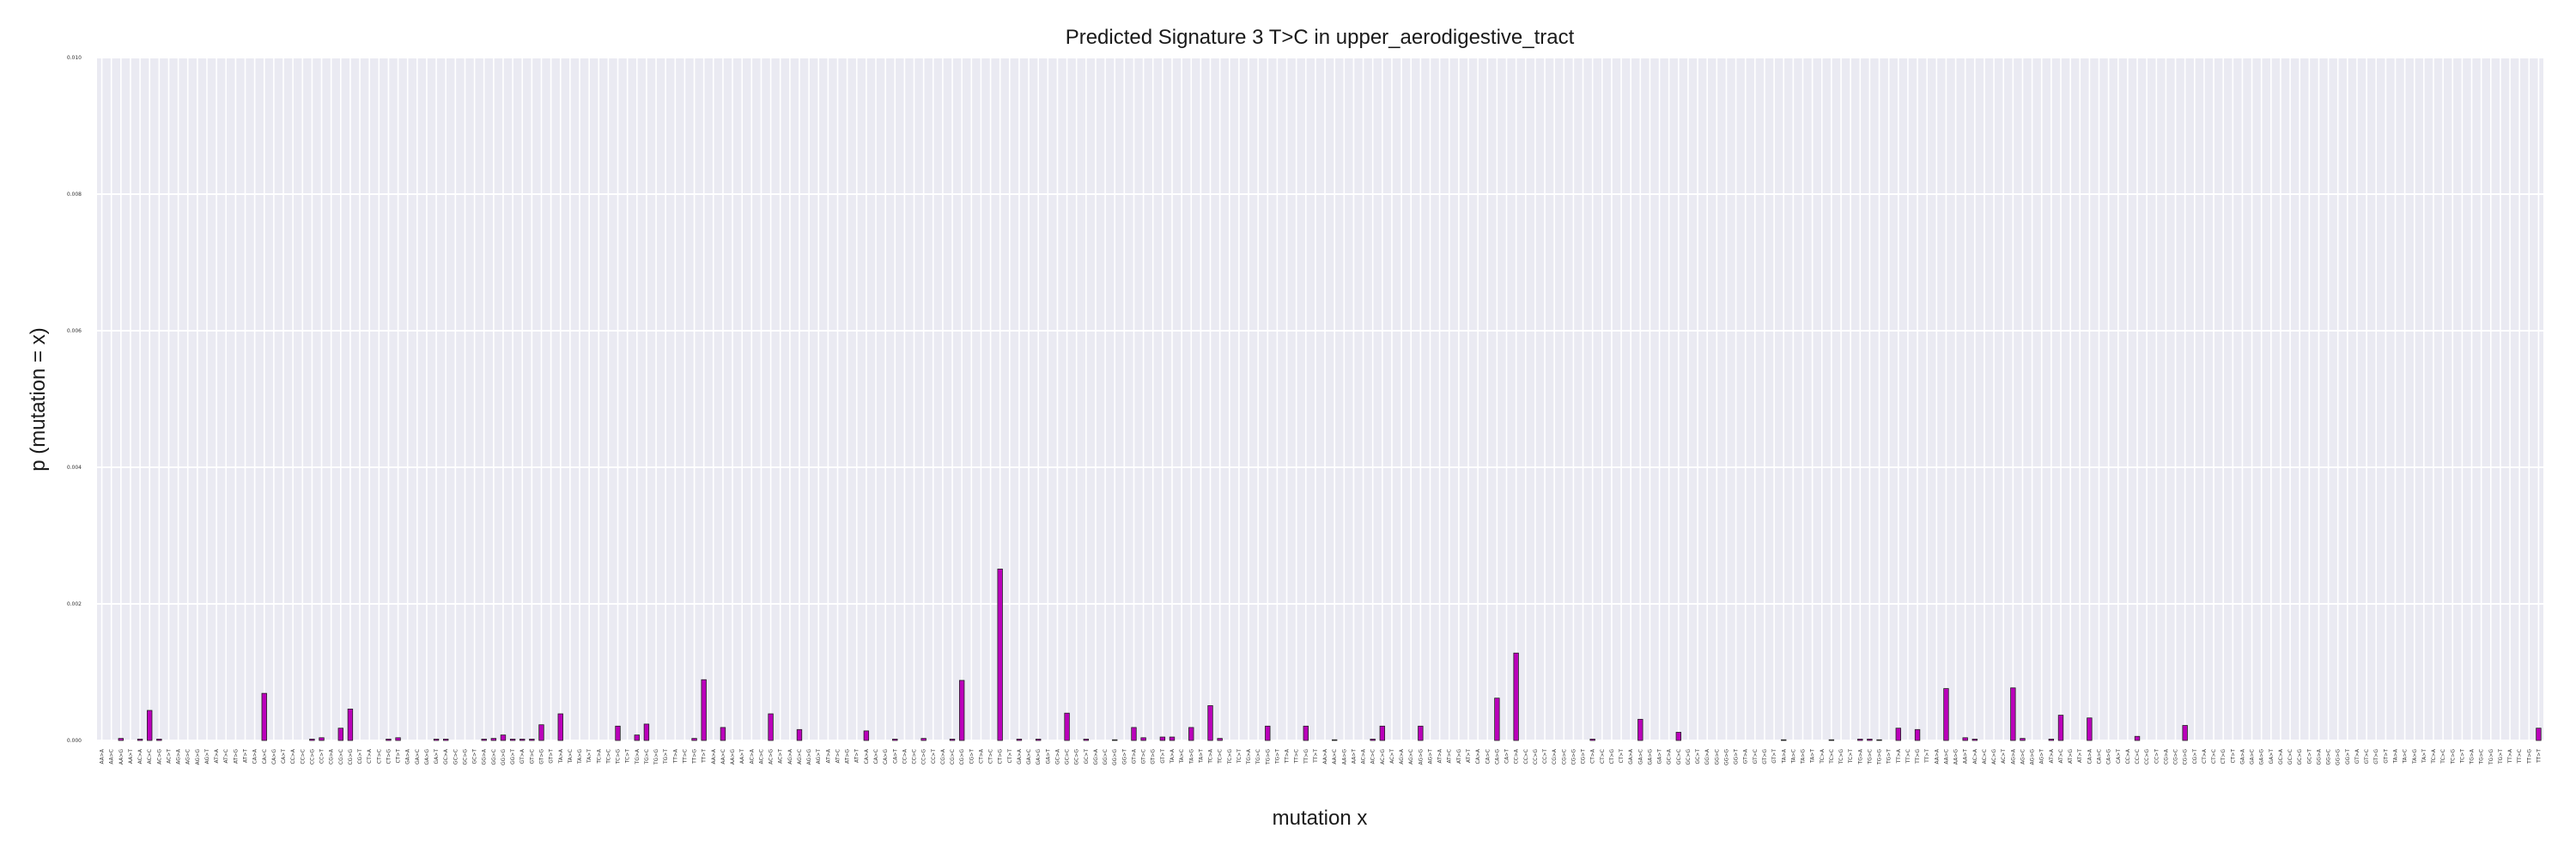 This screenshot has height=859, width=2576. I want to click on y-tick-label: 0.002, so click(74, 604).